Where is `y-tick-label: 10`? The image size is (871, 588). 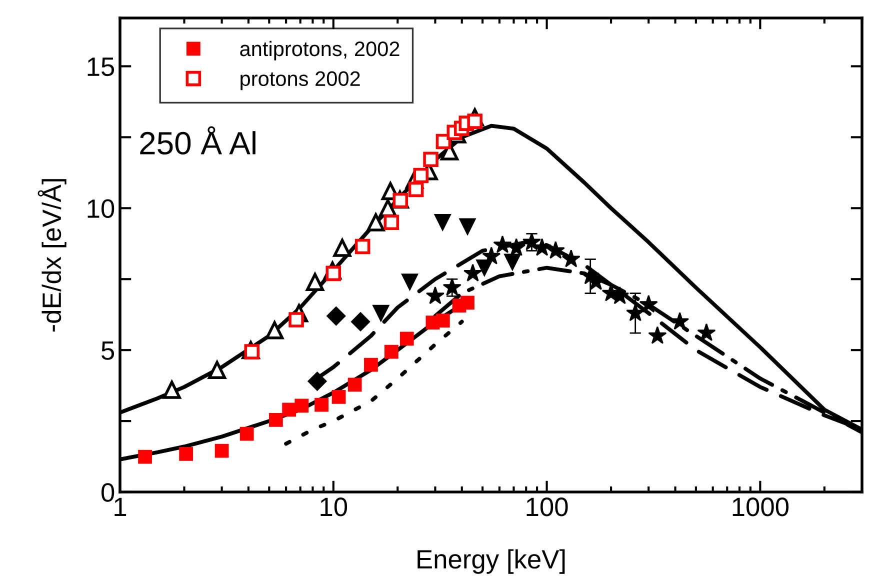
y-tick-label: 10 is located at coordinates (101, 208).